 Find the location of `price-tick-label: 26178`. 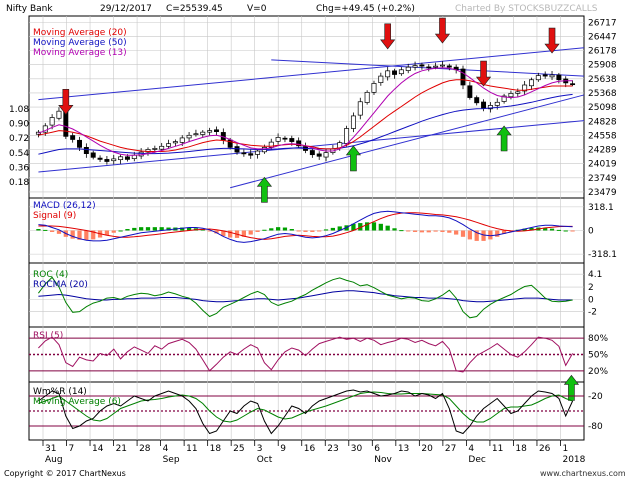

price-tick-label: 26178 is located at coordinates (602, 52).